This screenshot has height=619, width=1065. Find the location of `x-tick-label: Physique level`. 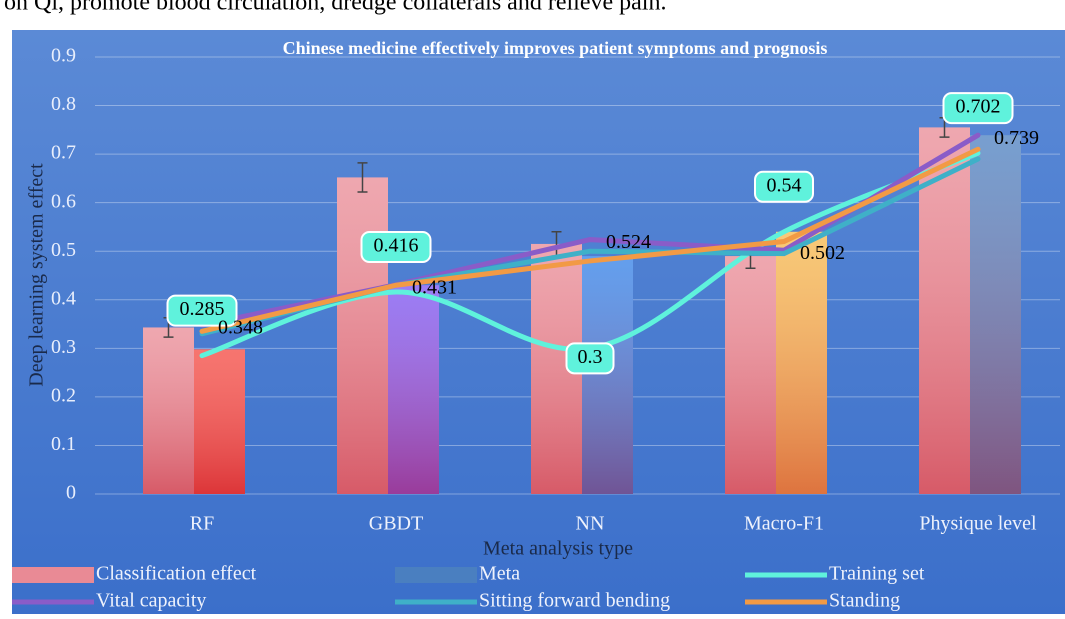

x-tick-label: Physique level is located at coordinates (978, 524).